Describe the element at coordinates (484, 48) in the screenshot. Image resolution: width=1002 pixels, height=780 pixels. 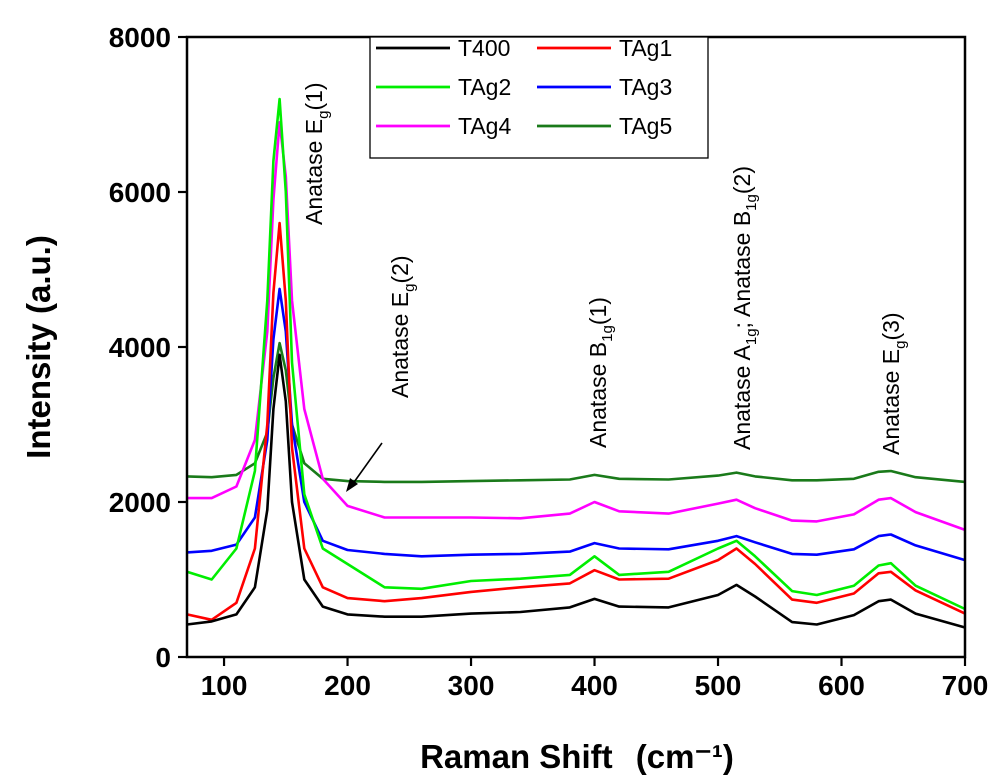
I see `legend-label-t400: T400` at that location.